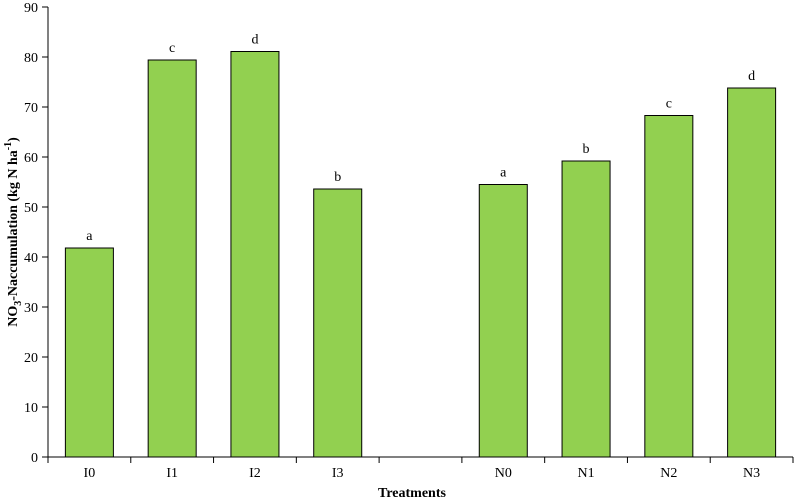 The width and height of the screenshot is (796, 501). What do you see at coordinates (669, 286) in the screenshot?
I see `bar-n2` at bounding box center [669, 286].